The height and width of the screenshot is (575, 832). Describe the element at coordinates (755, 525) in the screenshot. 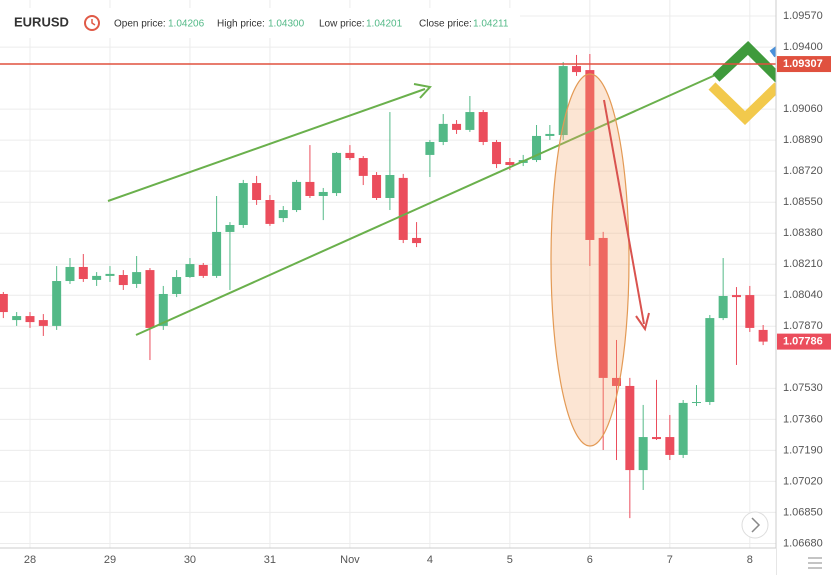

I see `scroll-button` at that location.